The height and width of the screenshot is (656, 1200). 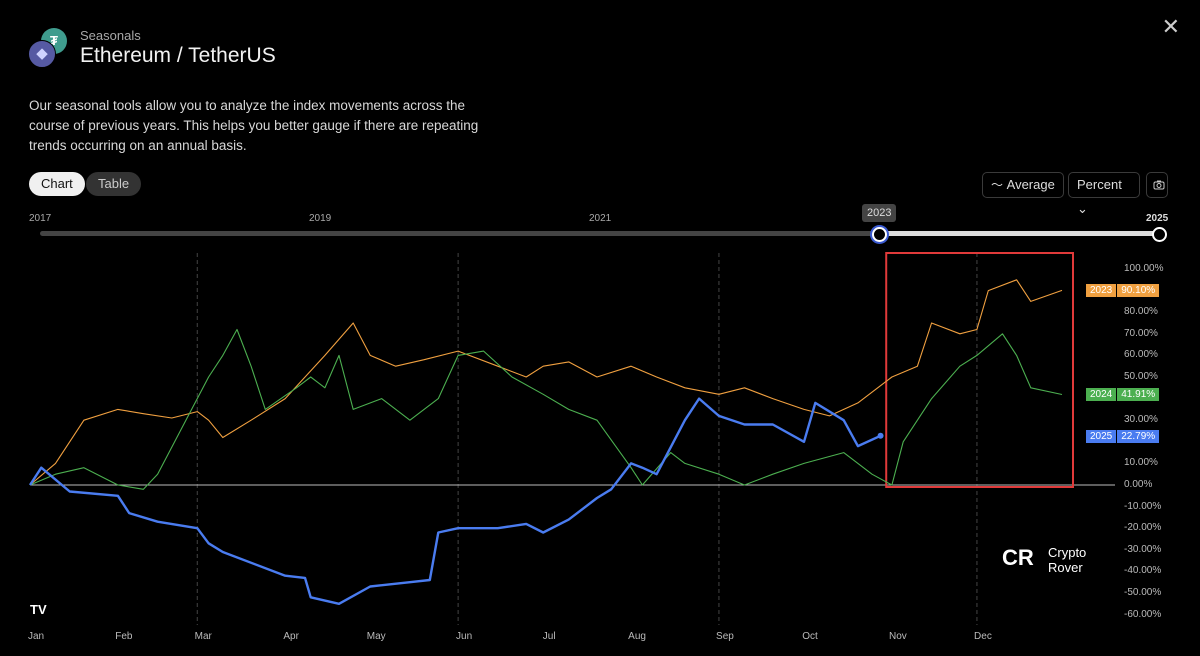 I want to click on x-tick-label: Aug, so click(x=637, y=636).